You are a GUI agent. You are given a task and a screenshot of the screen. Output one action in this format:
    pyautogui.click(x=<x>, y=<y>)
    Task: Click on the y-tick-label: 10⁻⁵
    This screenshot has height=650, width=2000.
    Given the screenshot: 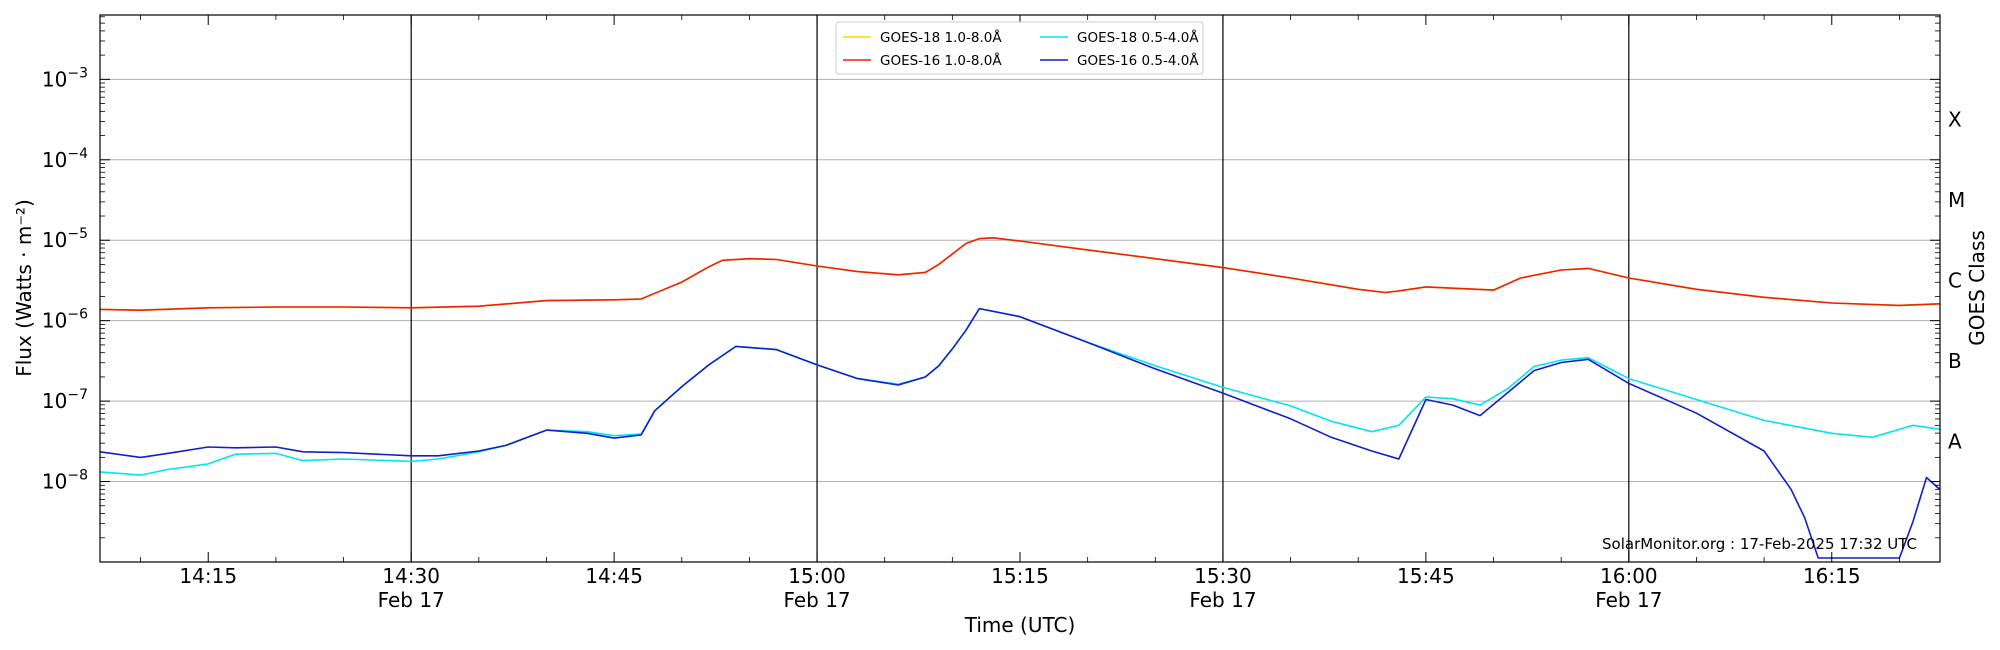 What is the action you would take?
    pyautogui.click(x=65, y=239)
    